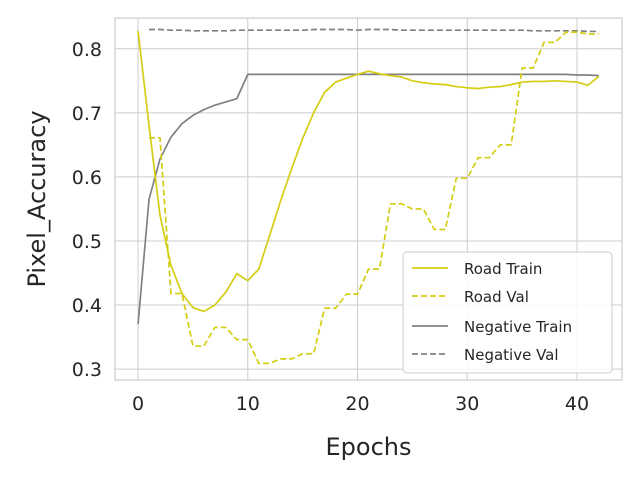 The height and width of the screenshot is (480, 640). What do you see at coordinates (87, 306) in the screenshot?
I see `y-tick-label: 0.4` at bounding box center [87, 306].